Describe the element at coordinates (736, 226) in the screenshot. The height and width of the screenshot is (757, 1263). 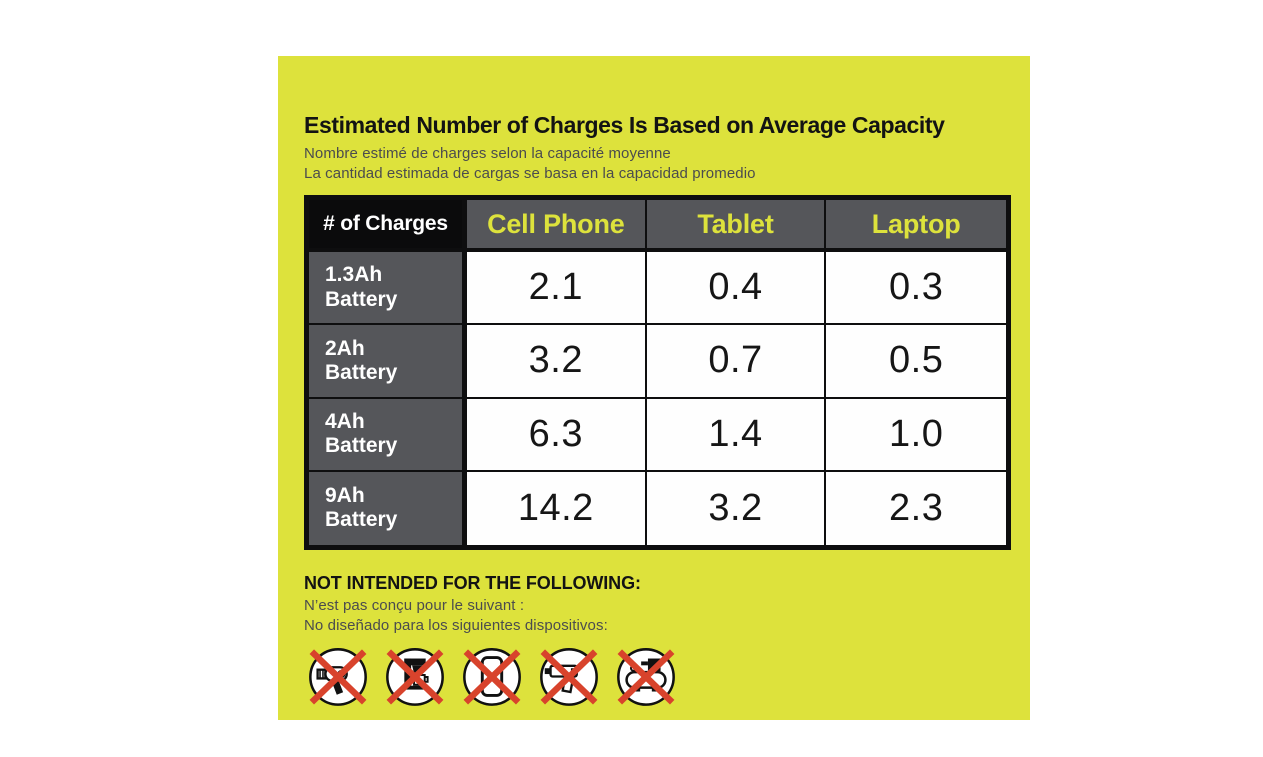
I see `column-header-tablet: Tablet` at that location.